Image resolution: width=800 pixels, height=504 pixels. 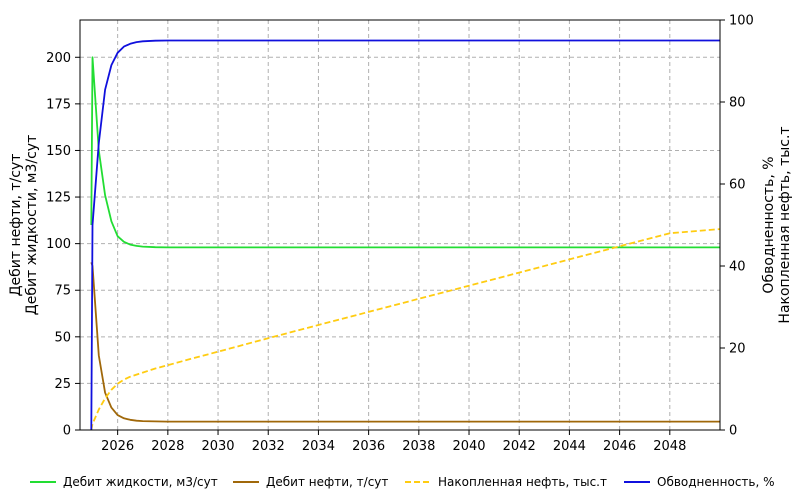 I want to click on y-right-tick-label: 0, so click(x=733, y=431).